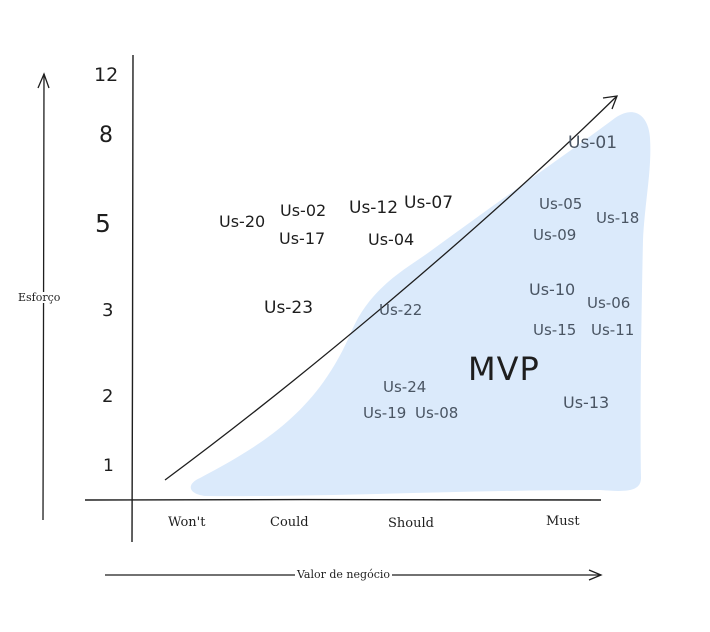  I want to click on x-axis-title: Valor de negócio, so click(343, 574).